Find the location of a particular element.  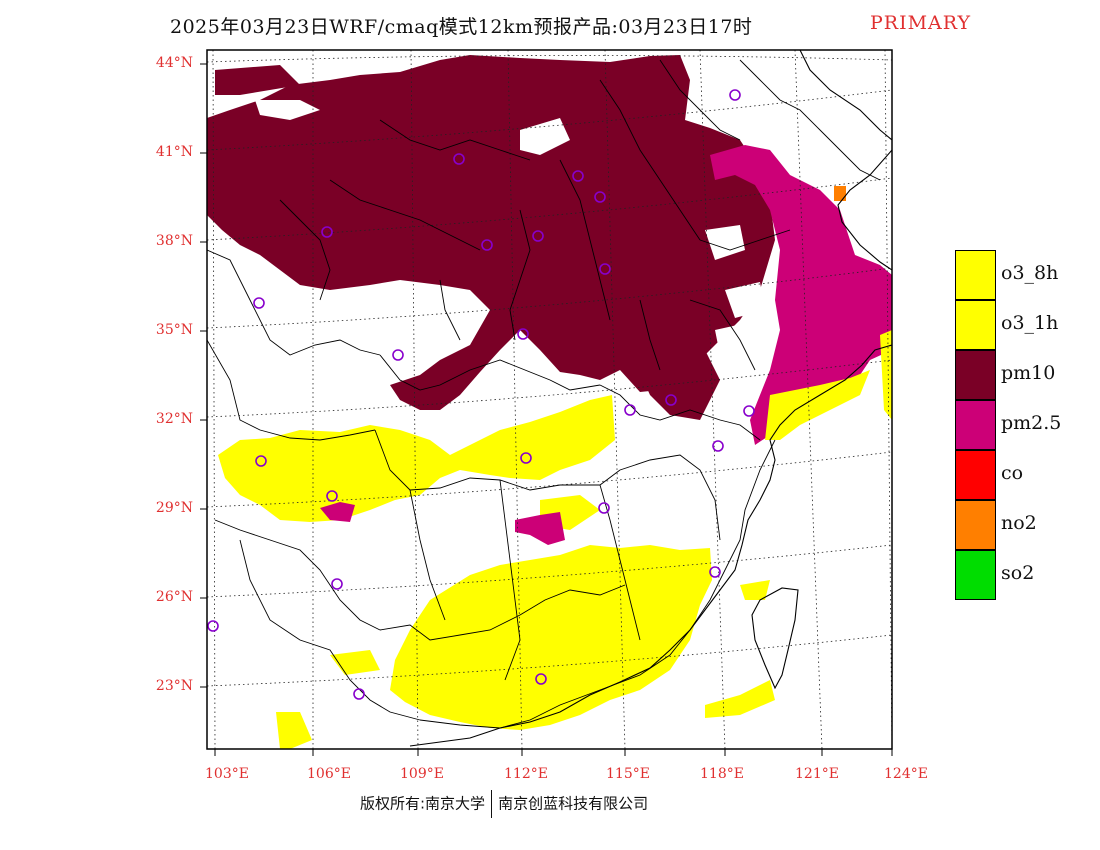

legend-label: co is located at coordinates (1012, 473).